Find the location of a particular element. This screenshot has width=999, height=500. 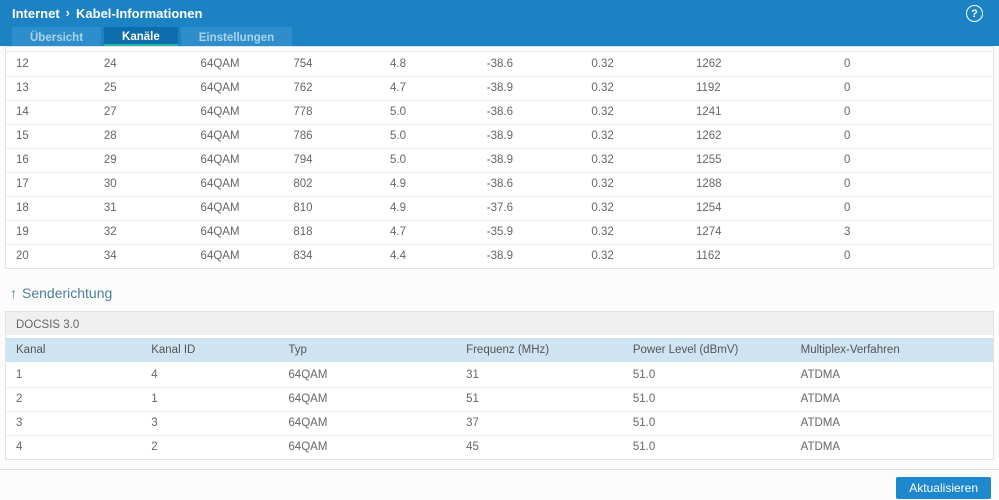

table-cell: 37 is located at coordinates (472, 423).